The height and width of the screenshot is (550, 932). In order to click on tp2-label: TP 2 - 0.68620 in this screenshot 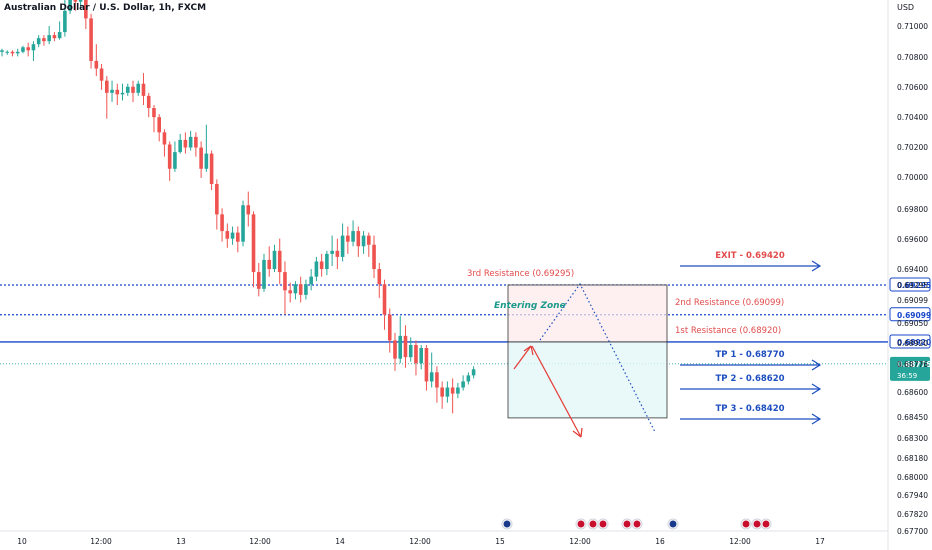, I will do `click(749, 379)`.